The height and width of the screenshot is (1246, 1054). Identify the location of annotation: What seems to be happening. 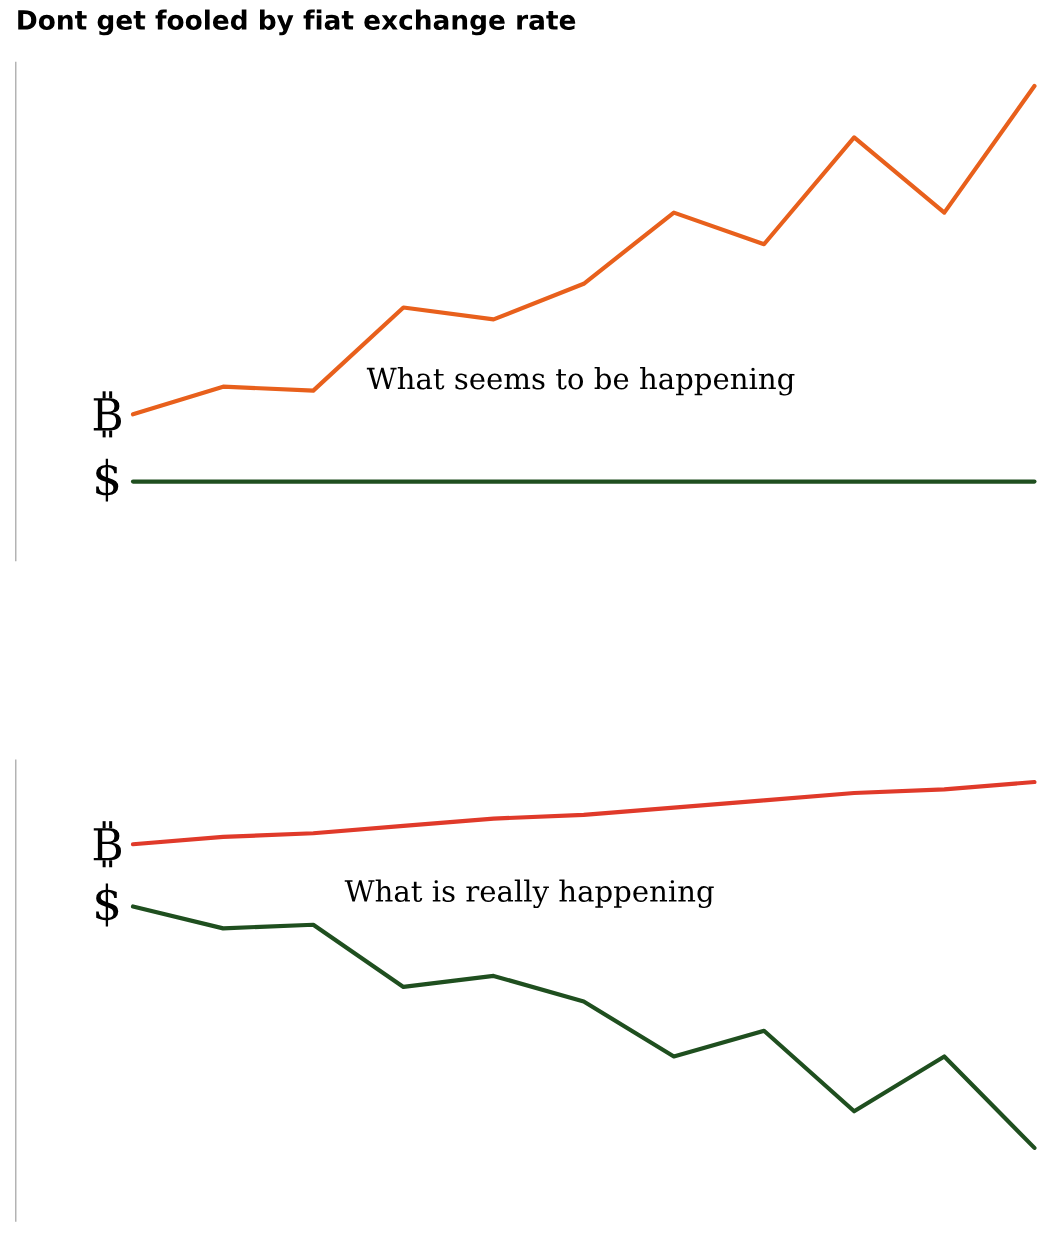
(580, 381).